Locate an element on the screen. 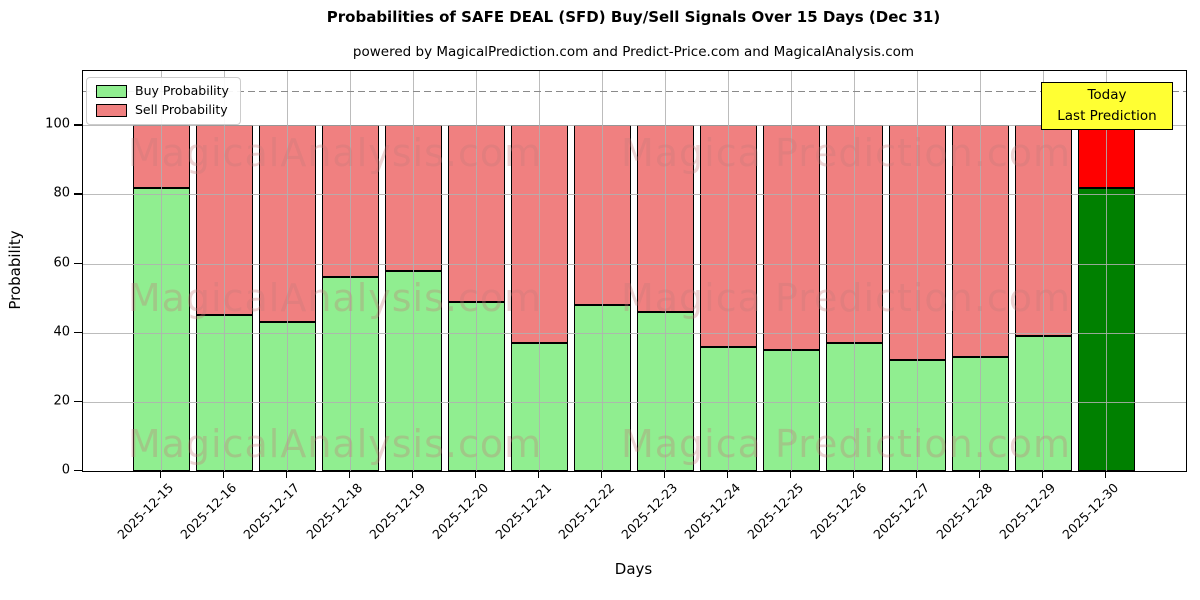  x-tick-label: 2025-12-25 is located at coordinates (775, 511).